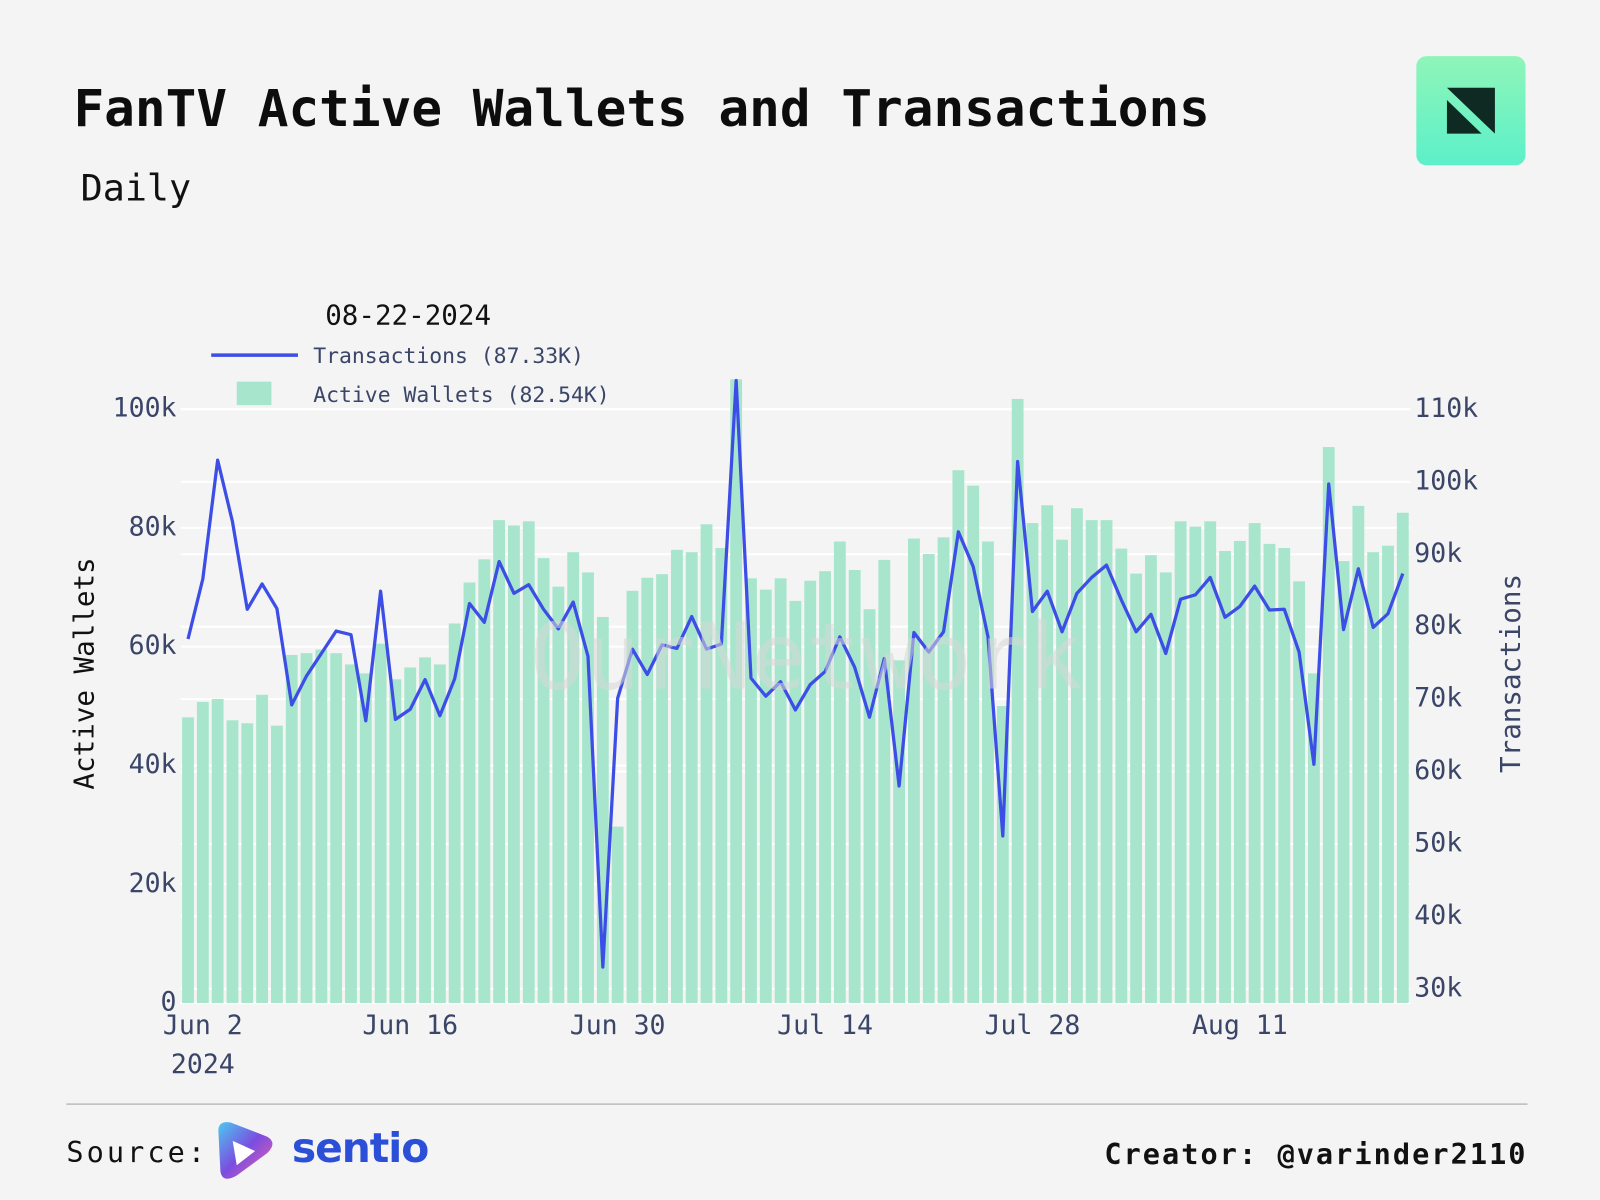 The height and width of the screenshot is (1200, 1600). Describe the element at coordinates (153, 645) in the screenshot. I see `y-tick-label: 60k` at that location.